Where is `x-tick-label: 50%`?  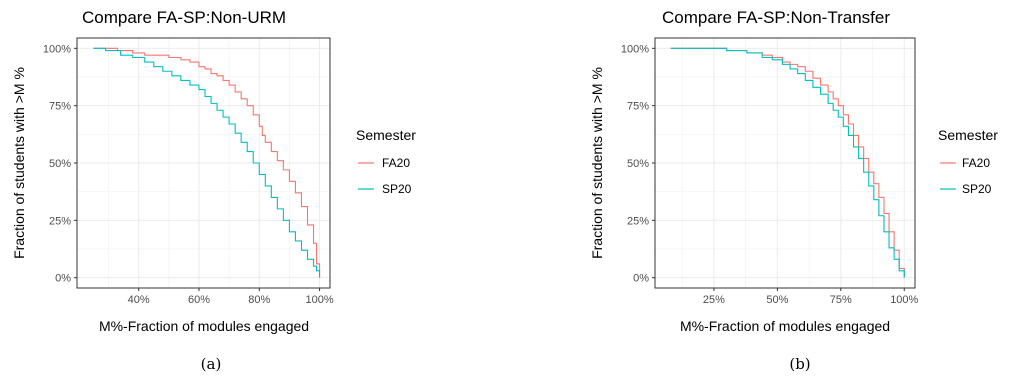 x-tick-label: 50% is located at coordinates (777, 300).